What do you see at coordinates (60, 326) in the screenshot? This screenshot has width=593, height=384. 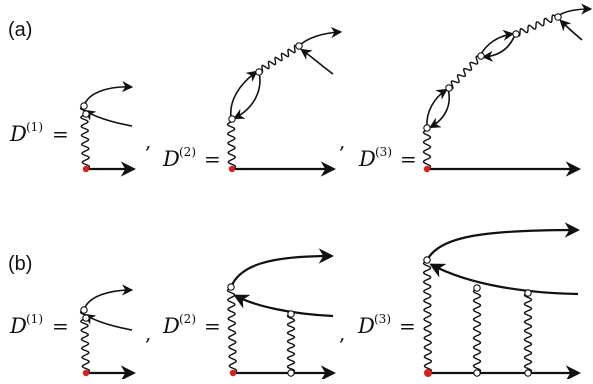 I see `equals-b1: =` at bounding box center [60, 326].